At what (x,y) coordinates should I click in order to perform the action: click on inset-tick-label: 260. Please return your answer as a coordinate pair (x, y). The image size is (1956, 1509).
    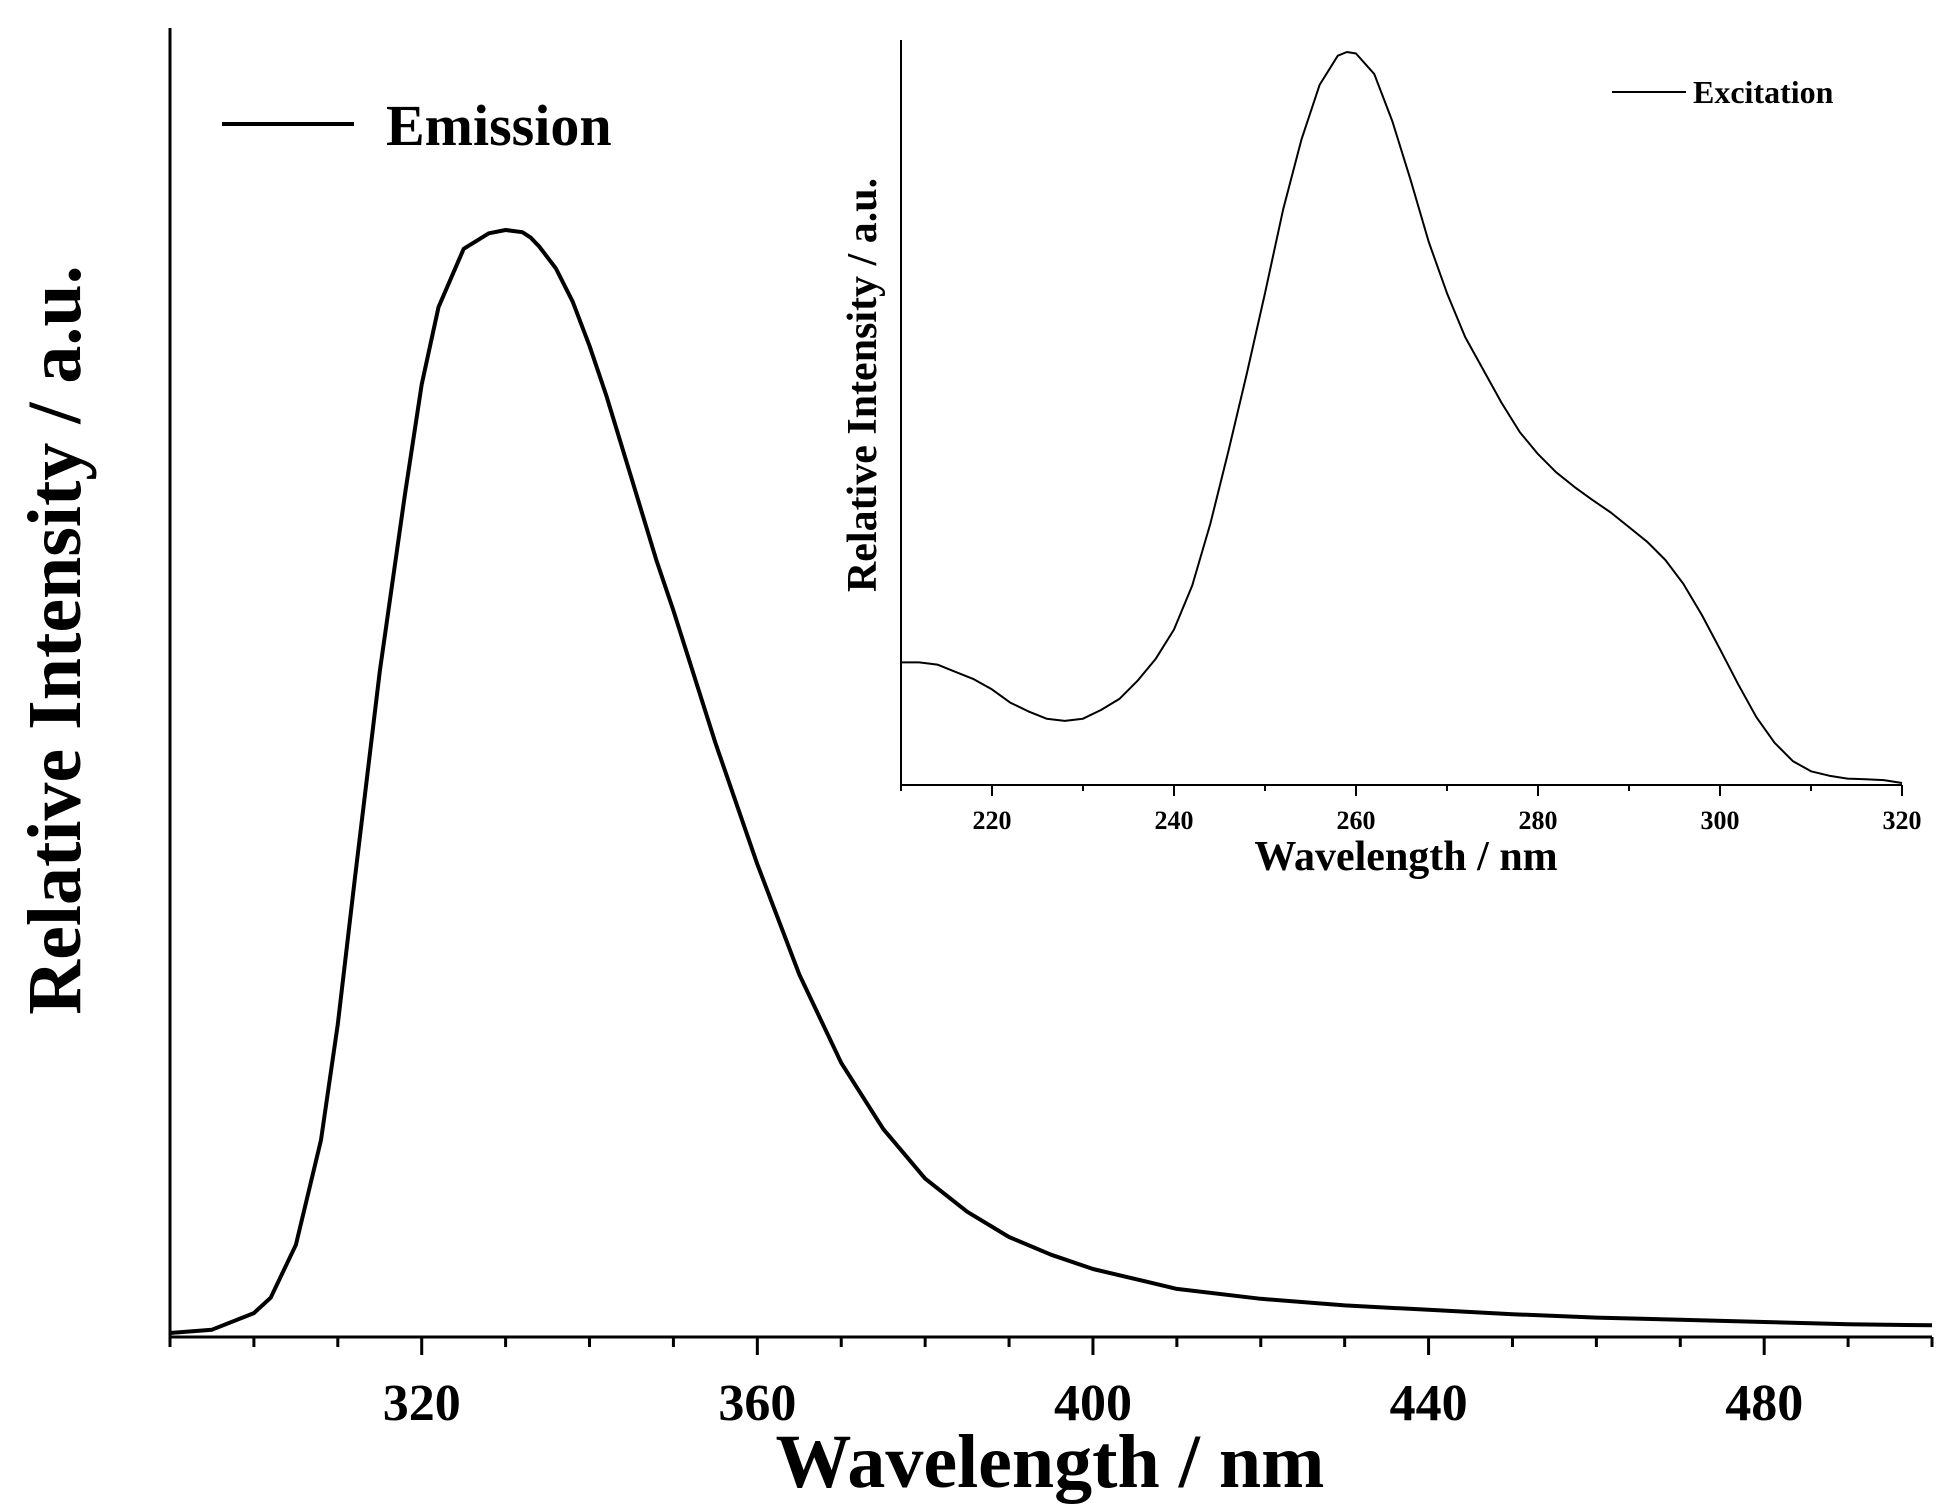
    Looking at the image, I should click on (1356, 820).